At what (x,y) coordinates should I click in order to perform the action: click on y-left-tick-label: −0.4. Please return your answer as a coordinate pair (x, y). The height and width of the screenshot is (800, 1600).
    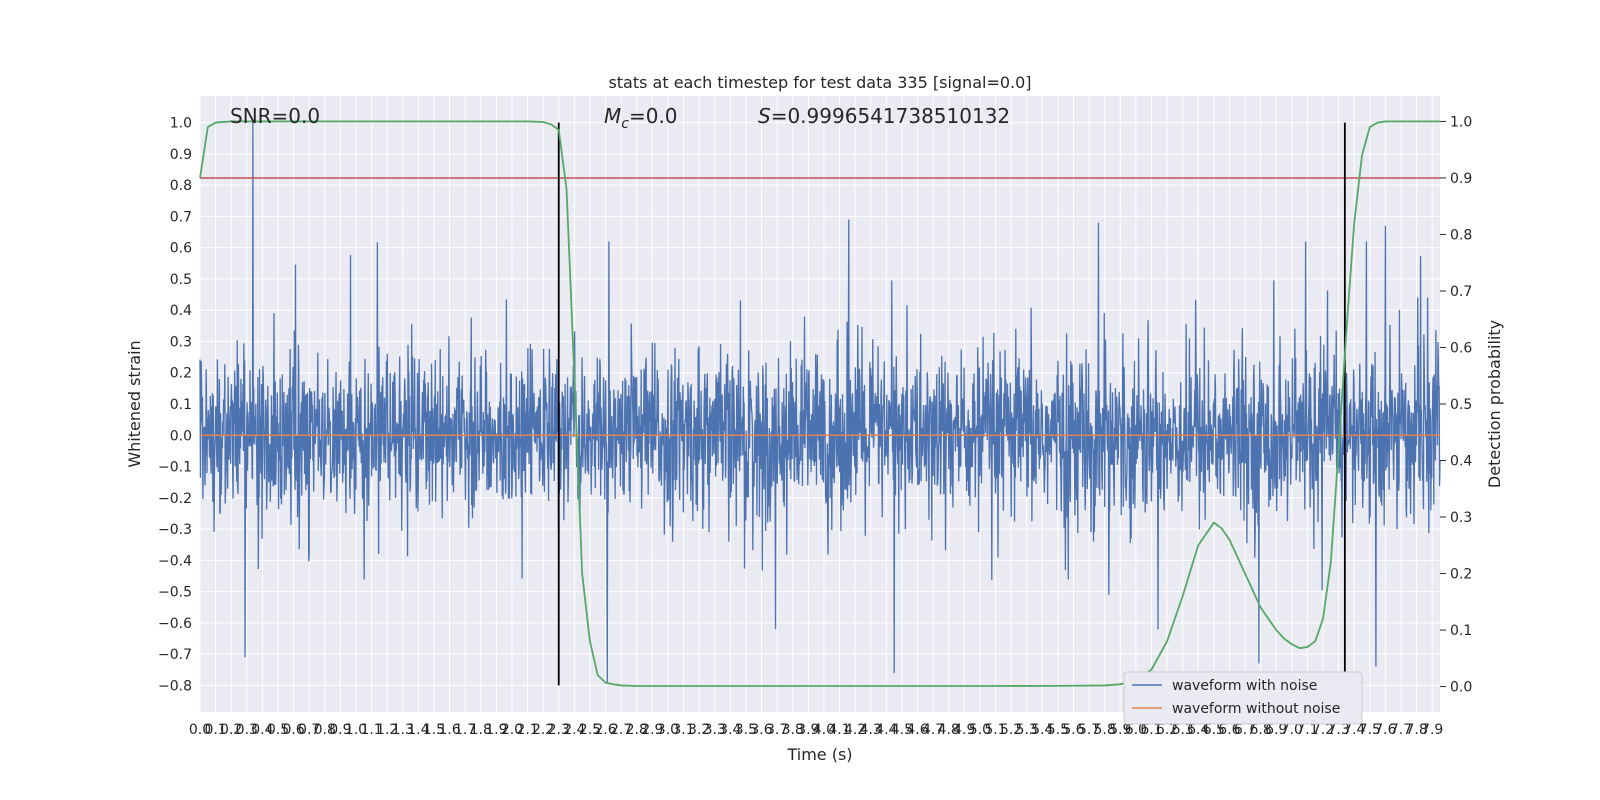
    Looking at the image, I should click on (175, 561).